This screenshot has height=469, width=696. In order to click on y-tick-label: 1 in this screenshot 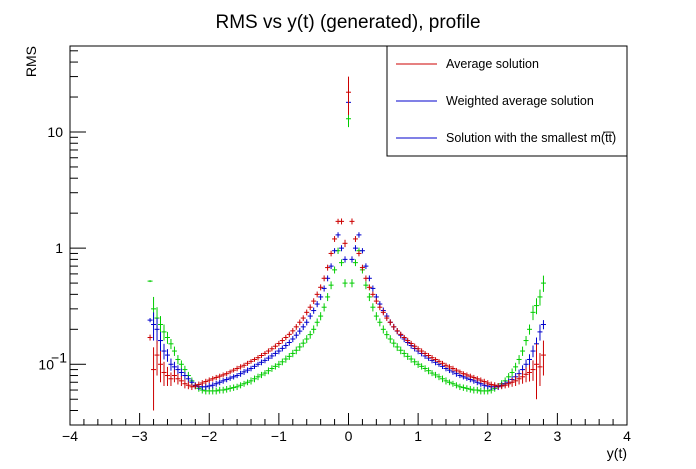, I will do `click(59, 248)`.